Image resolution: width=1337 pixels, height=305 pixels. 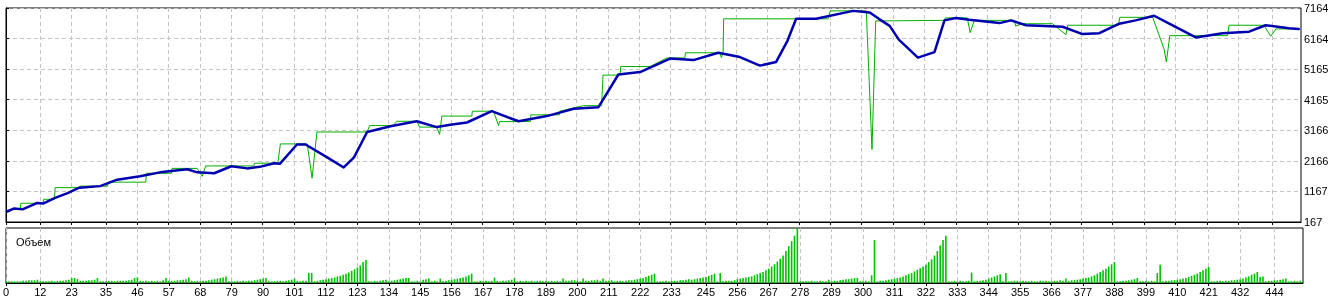 What do you see at coordinates (577, 291) in the screenshot?
I see `x-tick-label: 200` at bounding box center [577, 291].